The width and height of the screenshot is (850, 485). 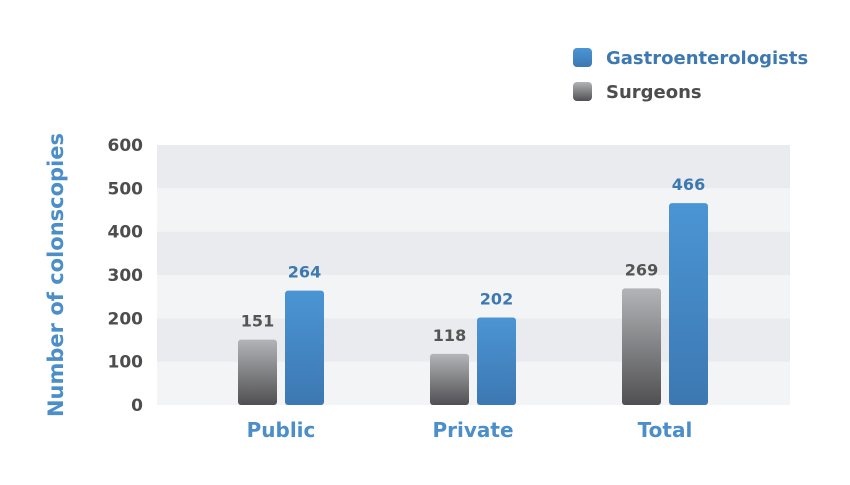 What do you see at coordinates (257, 321) in the screenshot?
I see `data-label: 151` at bounding box center [257, 321].